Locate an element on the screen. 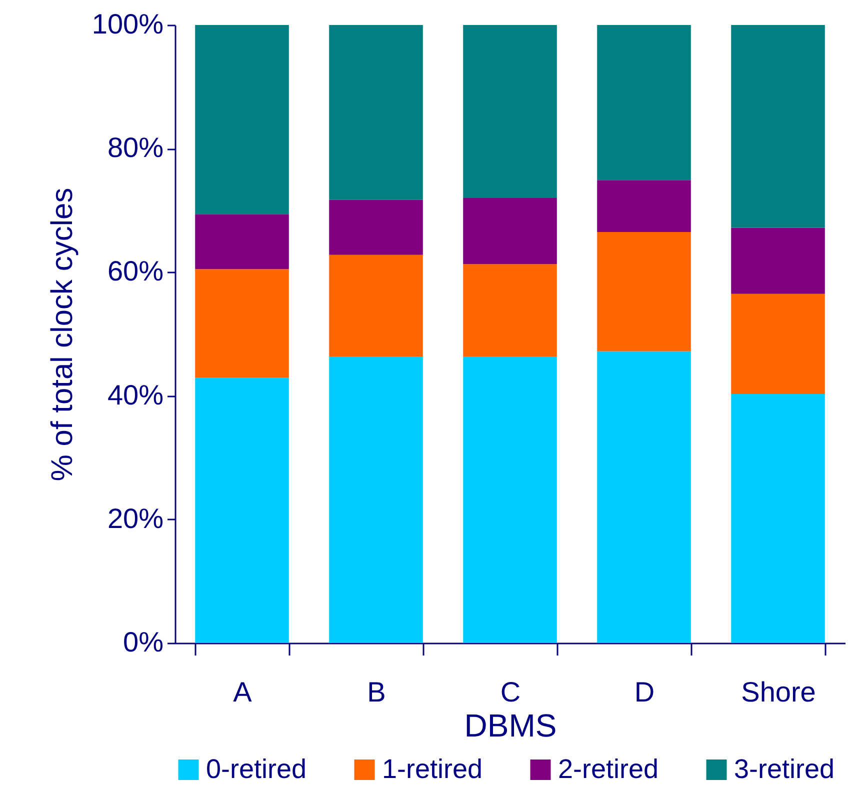  y-axis-title: % of total clock cycles is located at coordinates (62, 335).